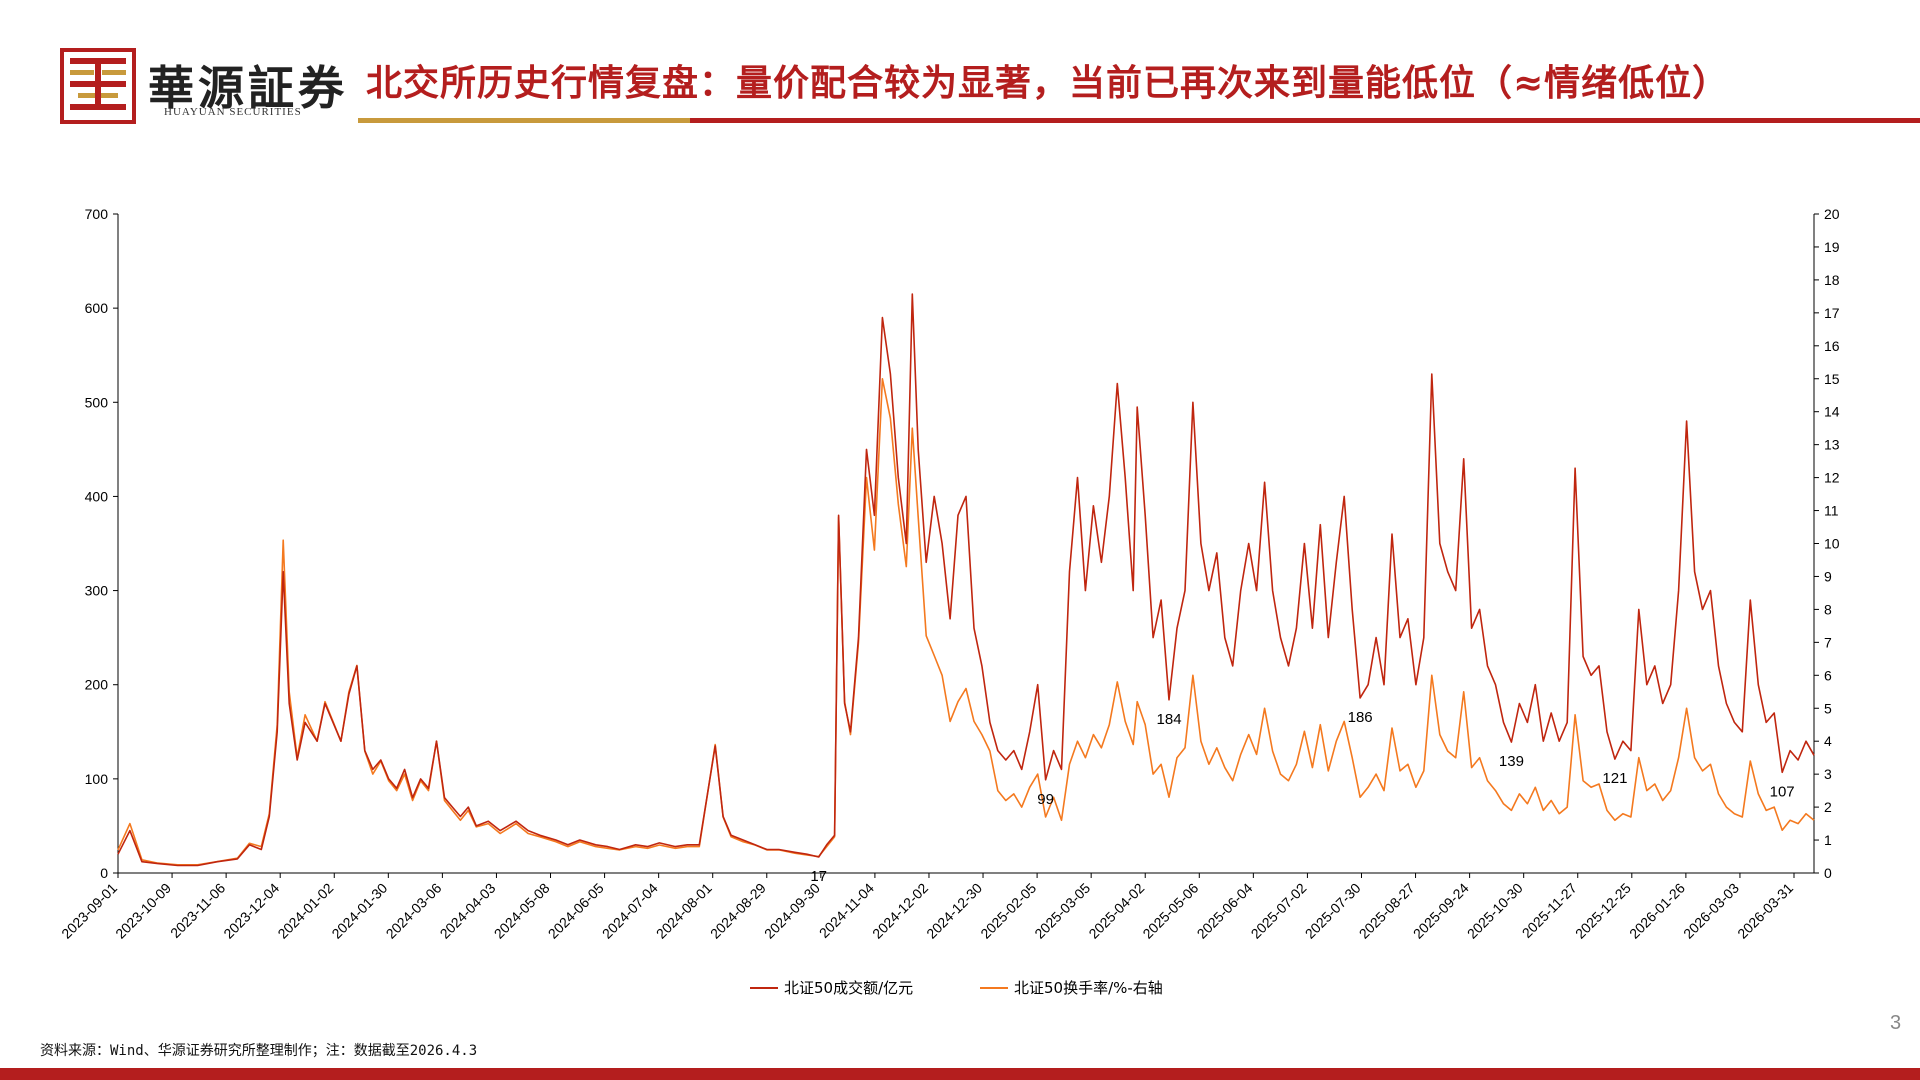 This screenshot has height=1080, width=1920. I want to click on y-right-tick-label: 8, so click(1828, 609).